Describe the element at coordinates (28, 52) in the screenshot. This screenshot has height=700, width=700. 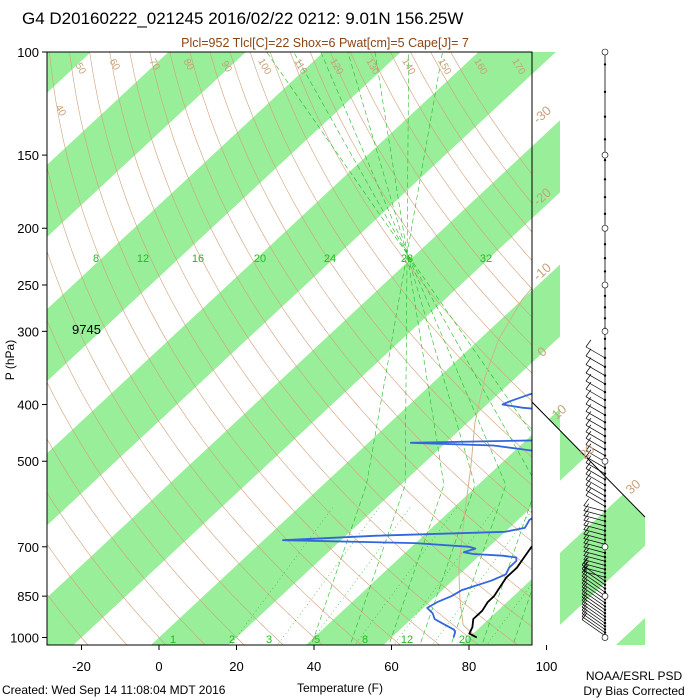
I see `pressure-tick-label: 100` at that location.